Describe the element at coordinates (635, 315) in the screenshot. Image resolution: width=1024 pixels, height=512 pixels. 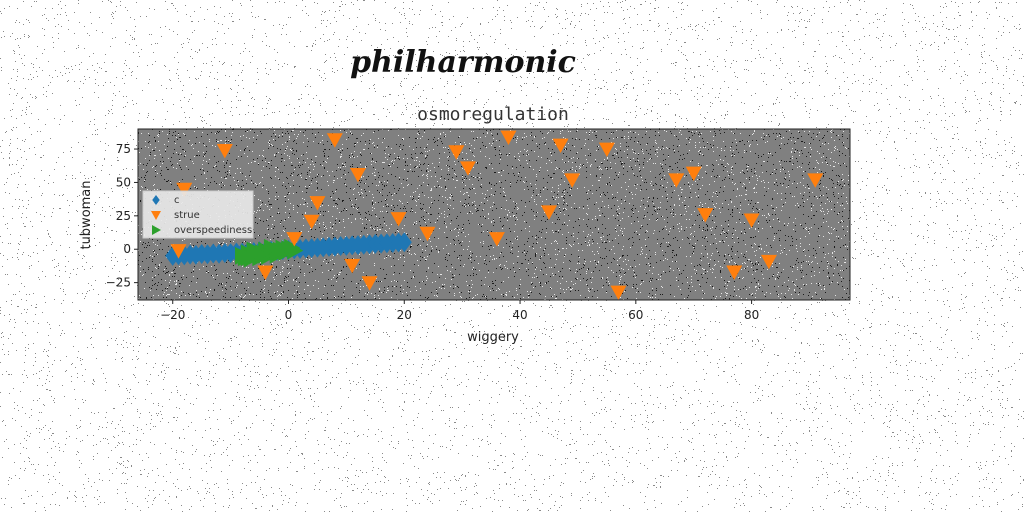
I see `x-tick-label: 60` at that location.